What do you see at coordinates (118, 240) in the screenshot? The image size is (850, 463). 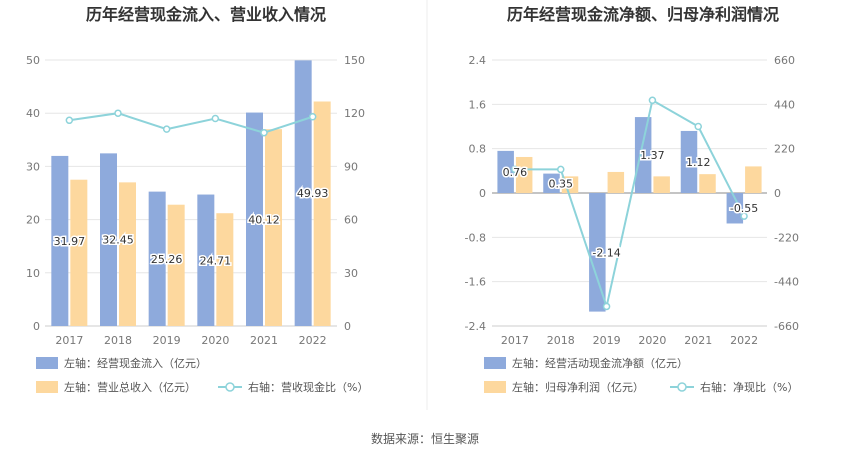 I see `bar-data-label: 32.45` at bounding box center [118, 240].